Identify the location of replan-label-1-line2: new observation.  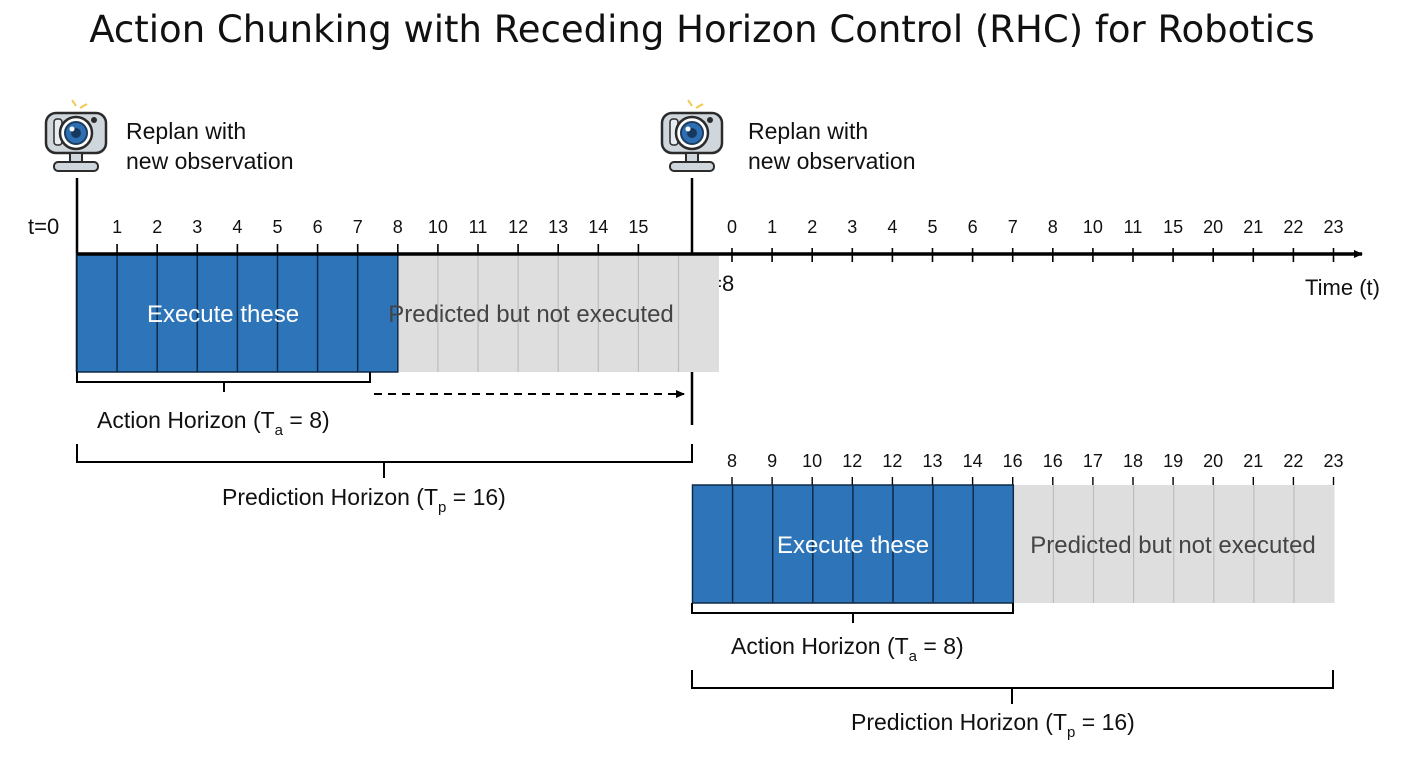
(210, 161).